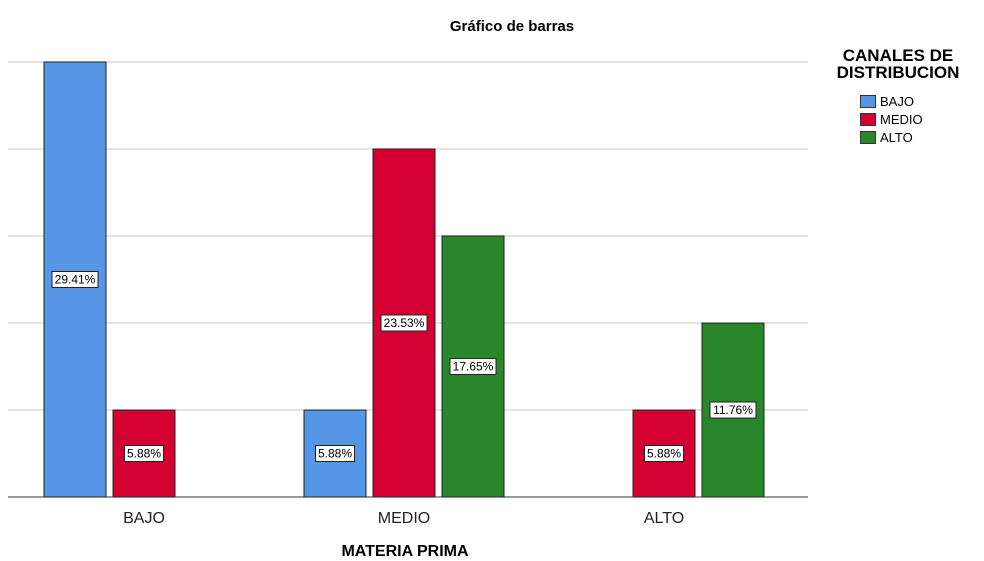  I want to click on legend-item: MEDIO, so click(891, 119).